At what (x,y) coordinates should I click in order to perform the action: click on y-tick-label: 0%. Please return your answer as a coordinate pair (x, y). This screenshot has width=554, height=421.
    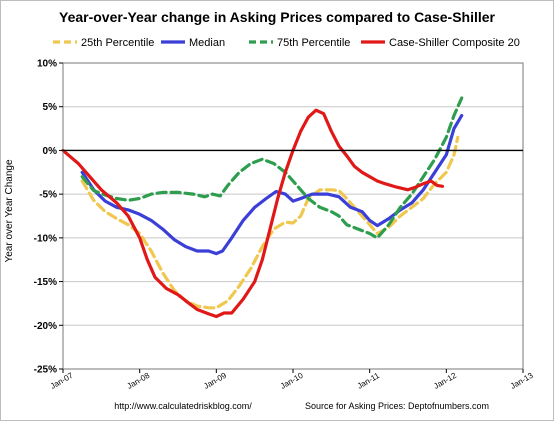
    Looking at the image, I should click on (50, 151).